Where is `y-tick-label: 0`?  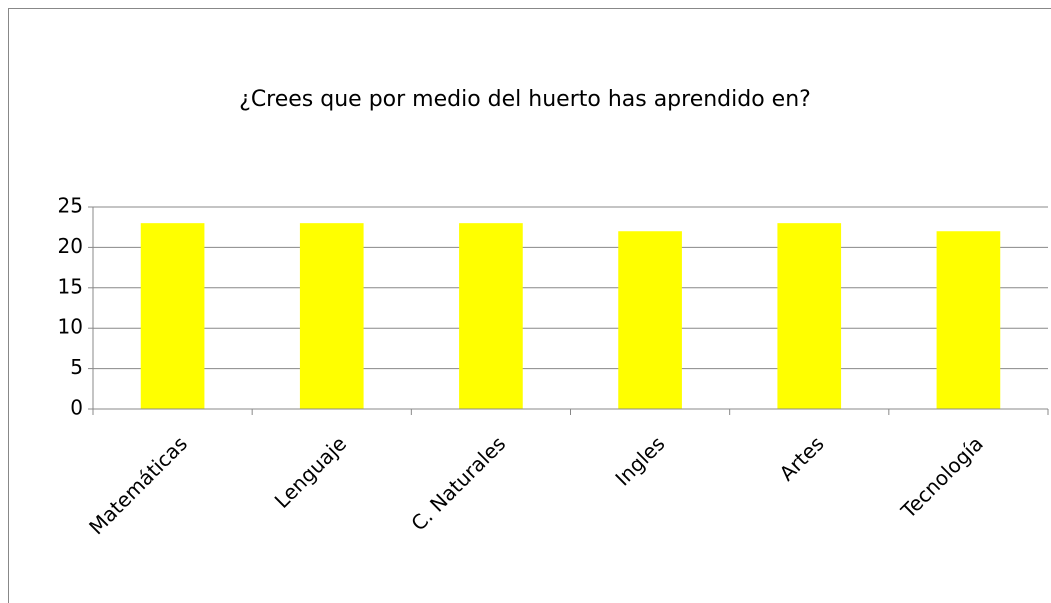
y-tick-label: 0 is located at coordinates (76, 408).